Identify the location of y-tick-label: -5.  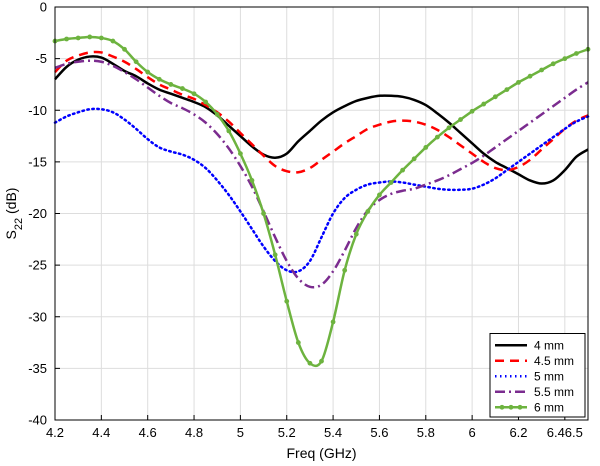
(41, 58).